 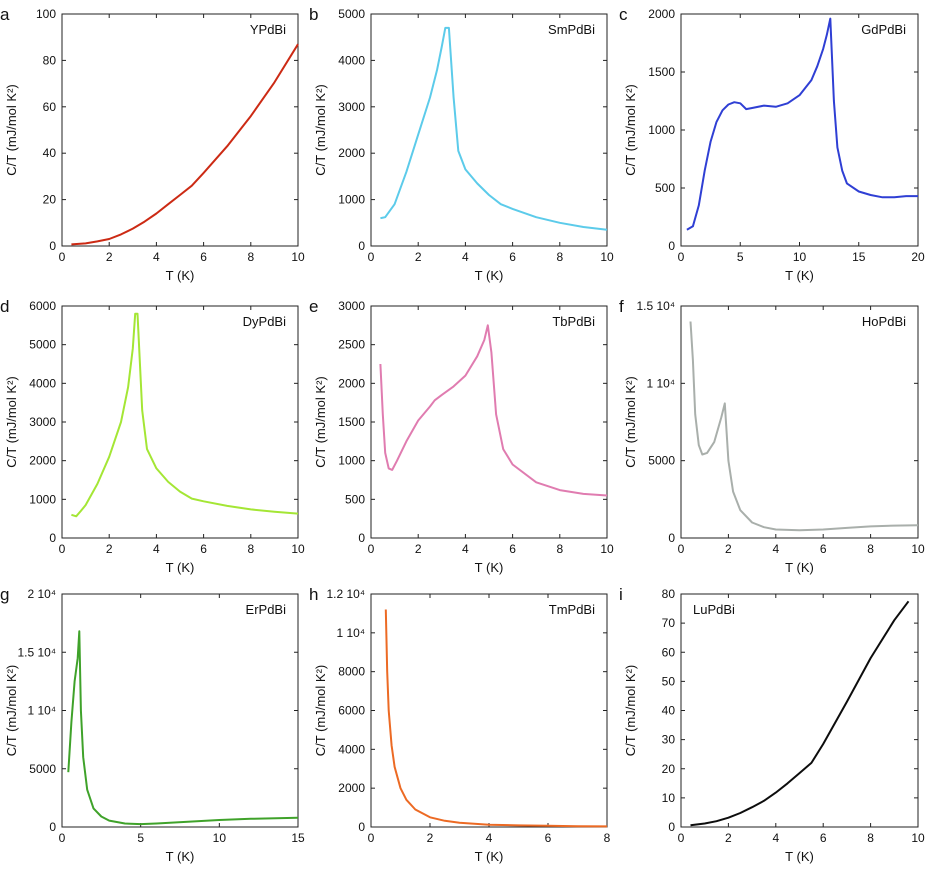 What do you see at coordinates (46, 14) in the screenshot?
I see `y-tick-label: 100` at bounding box center [46, 14].